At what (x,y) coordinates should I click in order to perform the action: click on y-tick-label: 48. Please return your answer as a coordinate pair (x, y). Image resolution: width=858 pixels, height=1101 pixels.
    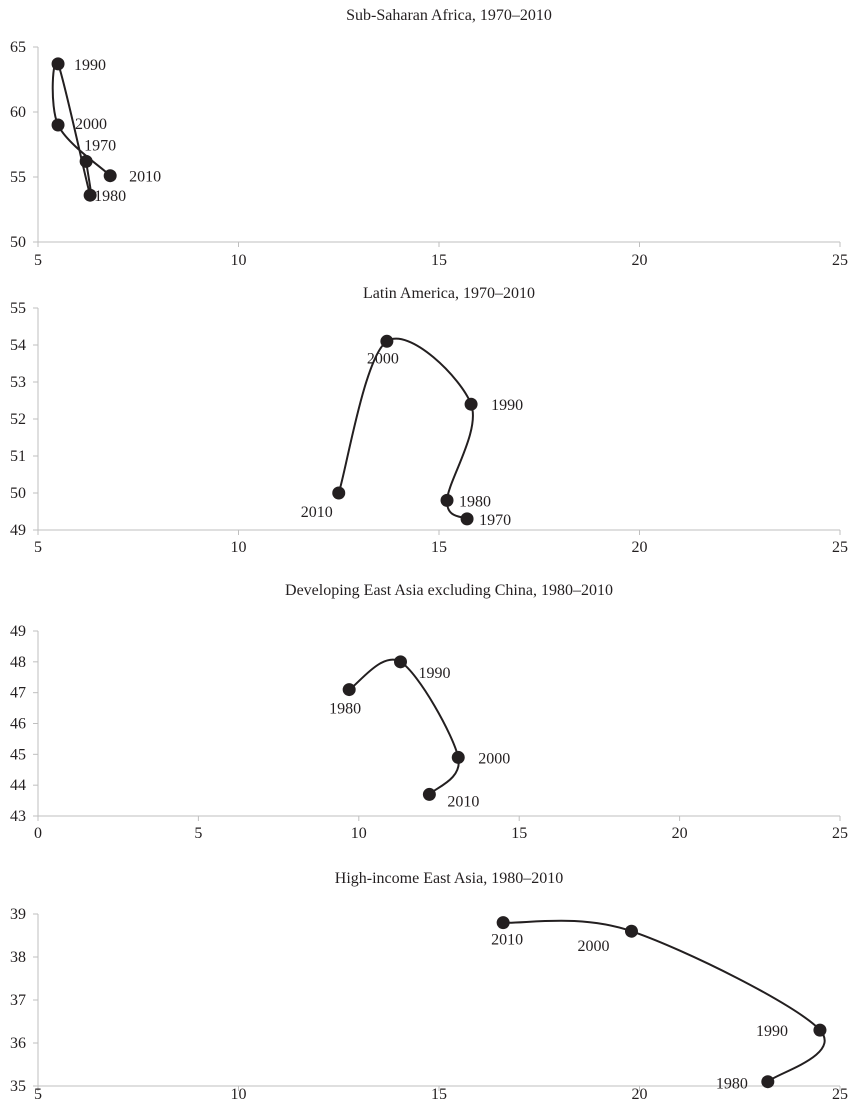
    Looking at the image, I should click on (18, 662).